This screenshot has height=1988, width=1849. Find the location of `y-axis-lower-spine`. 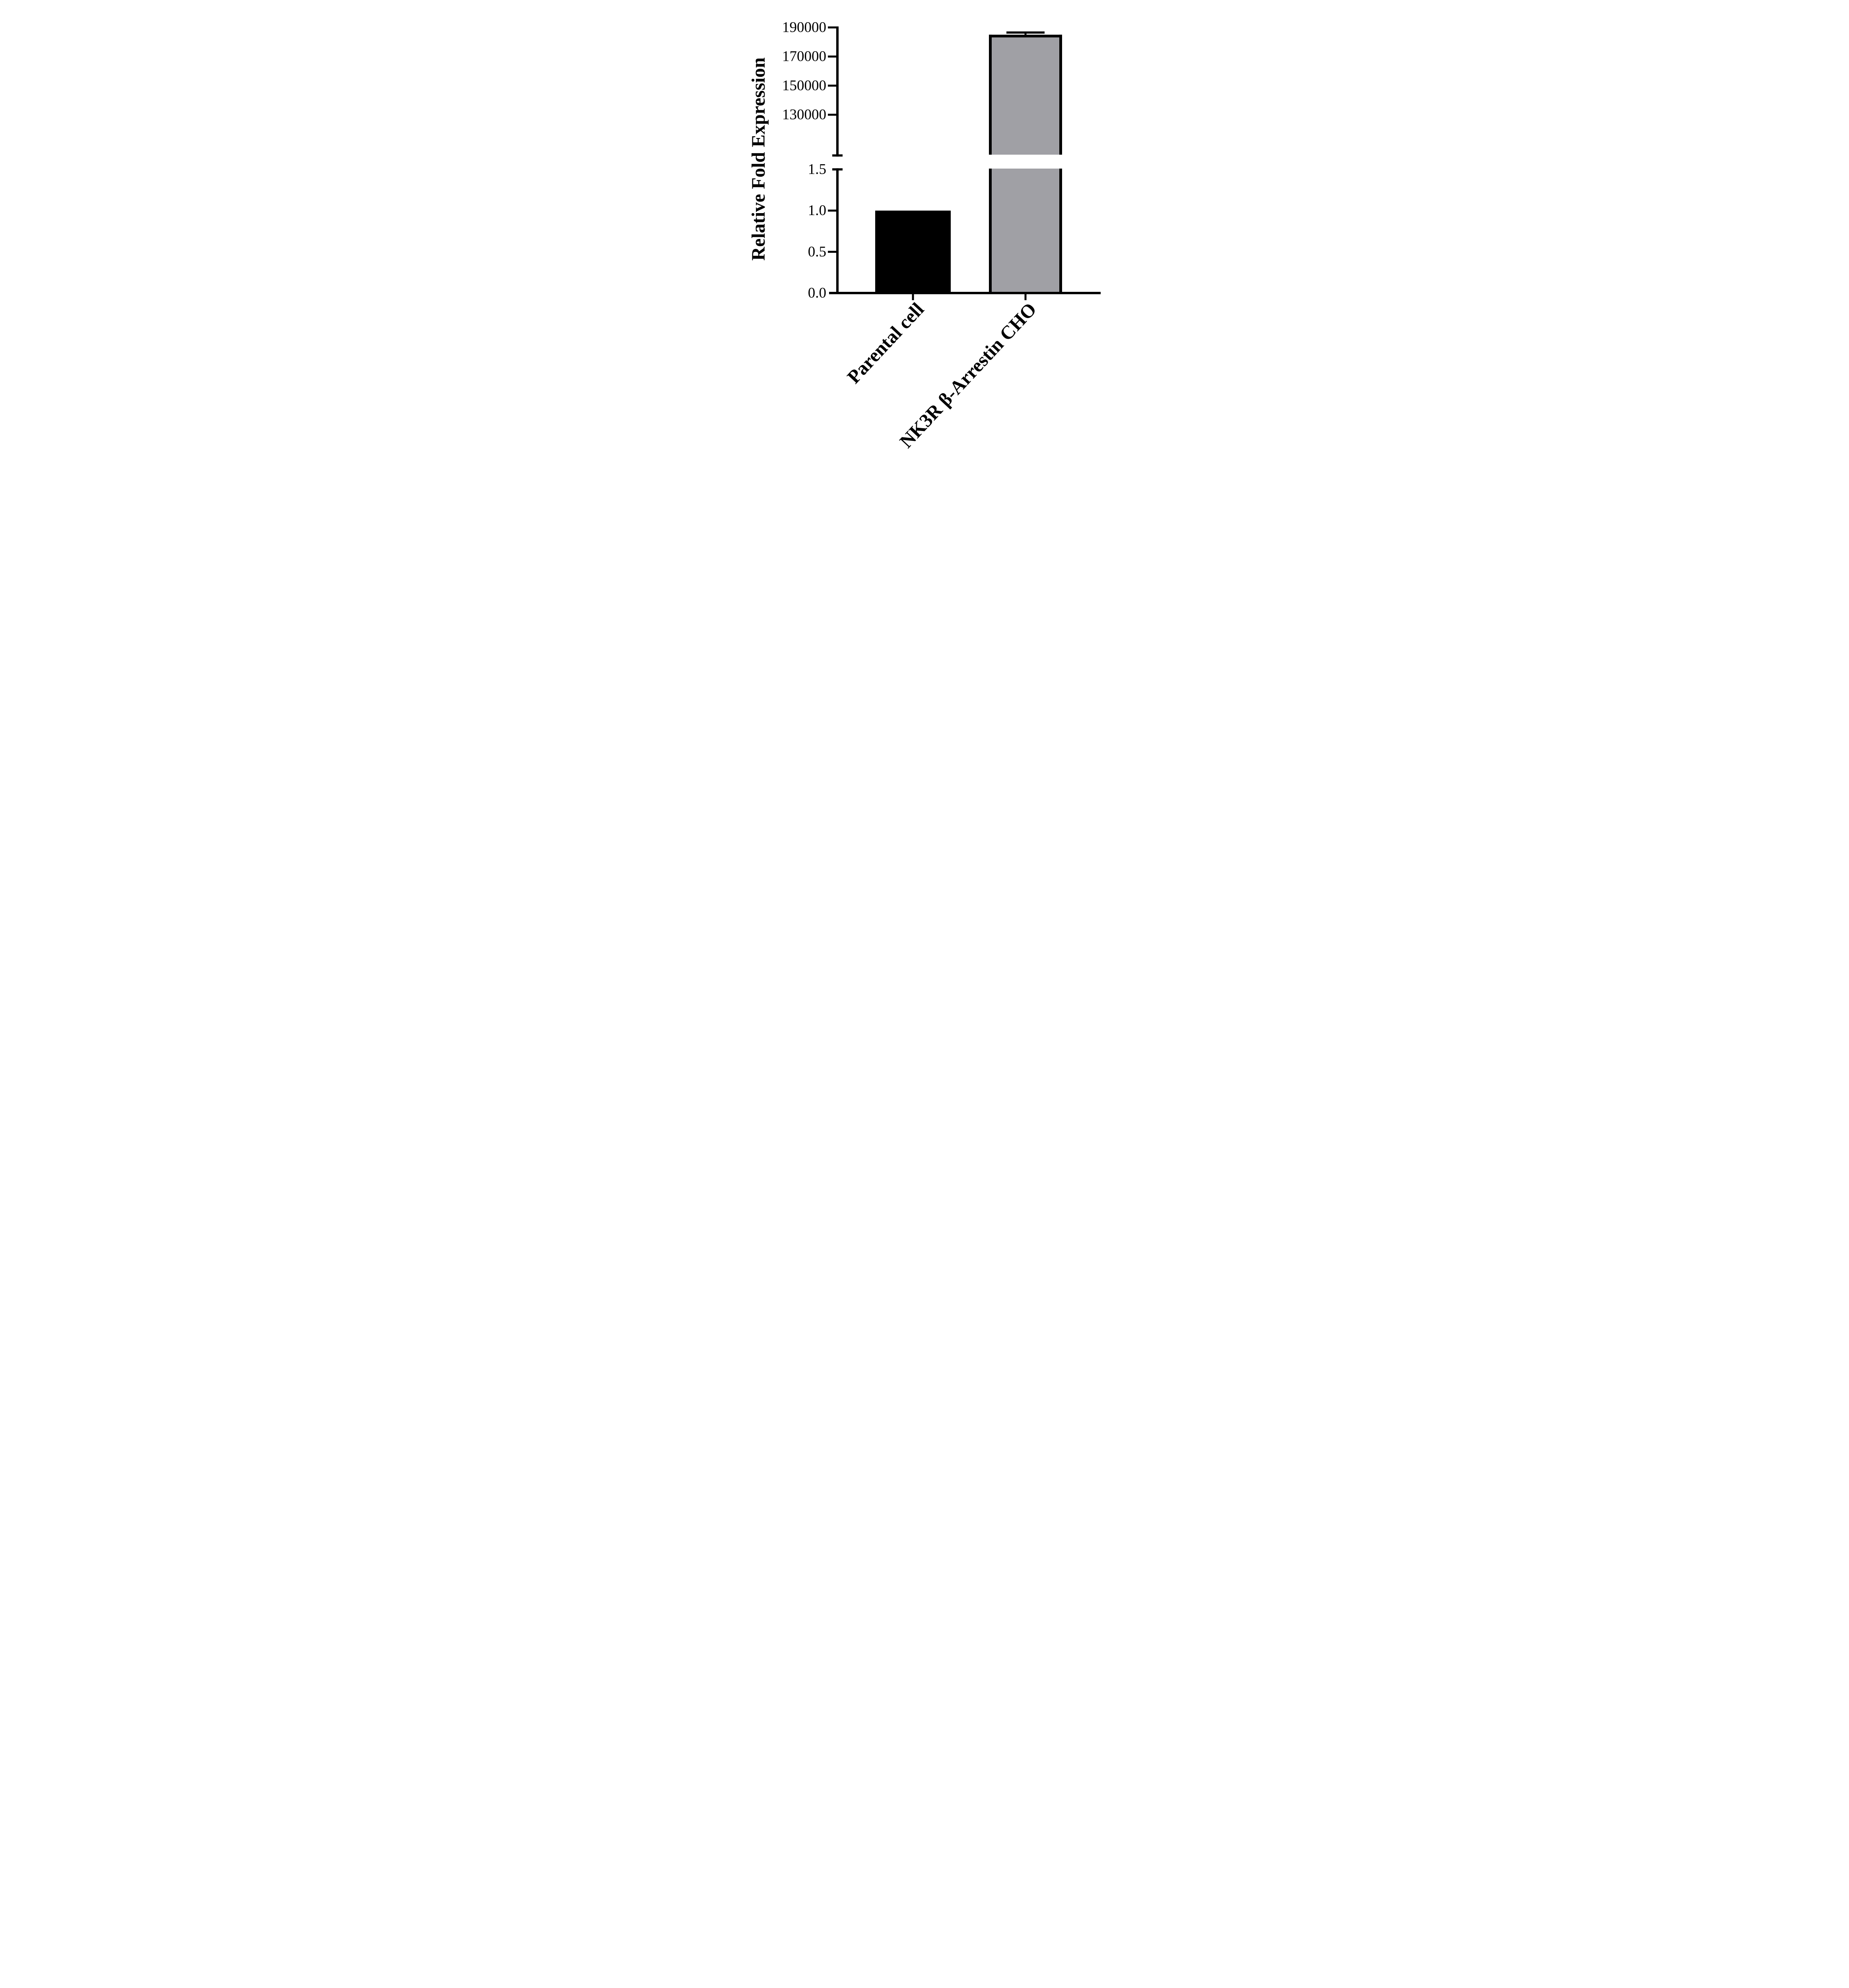

y-axis-lower-spine is located at coordinates (837, 231).